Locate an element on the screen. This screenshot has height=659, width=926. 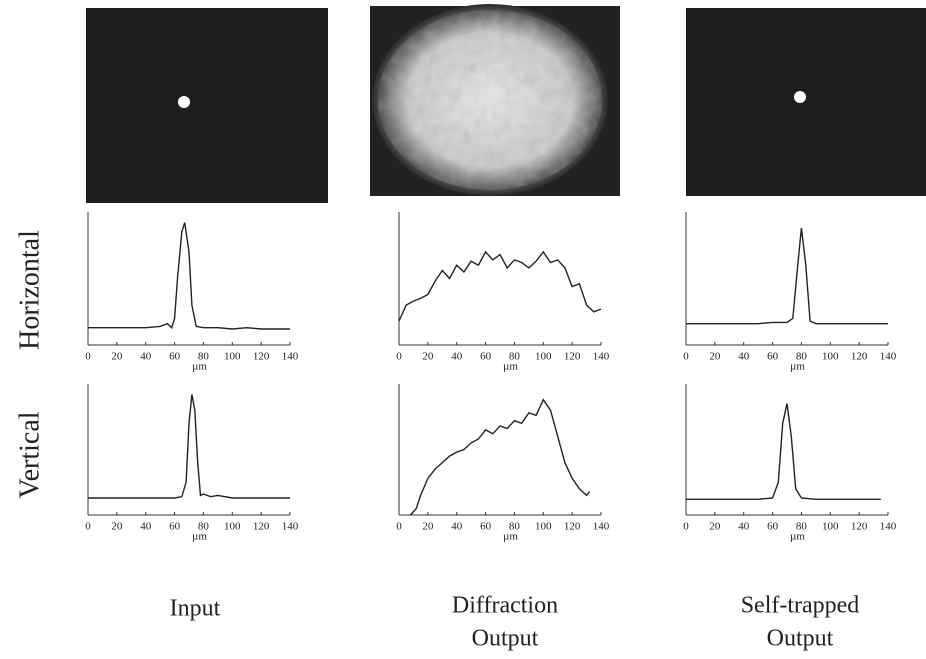
column-label: Self-trapped is located at coordinates (800, 606).